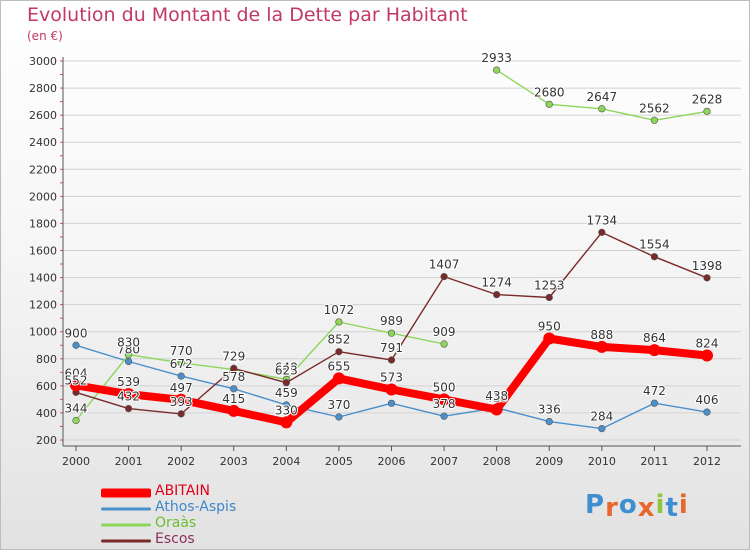 The height and width of the screenshot is (550, 750). Describe the element at coordinates (392, 461) in the screenshot. I see `x-tick-label: 2006` at that location.